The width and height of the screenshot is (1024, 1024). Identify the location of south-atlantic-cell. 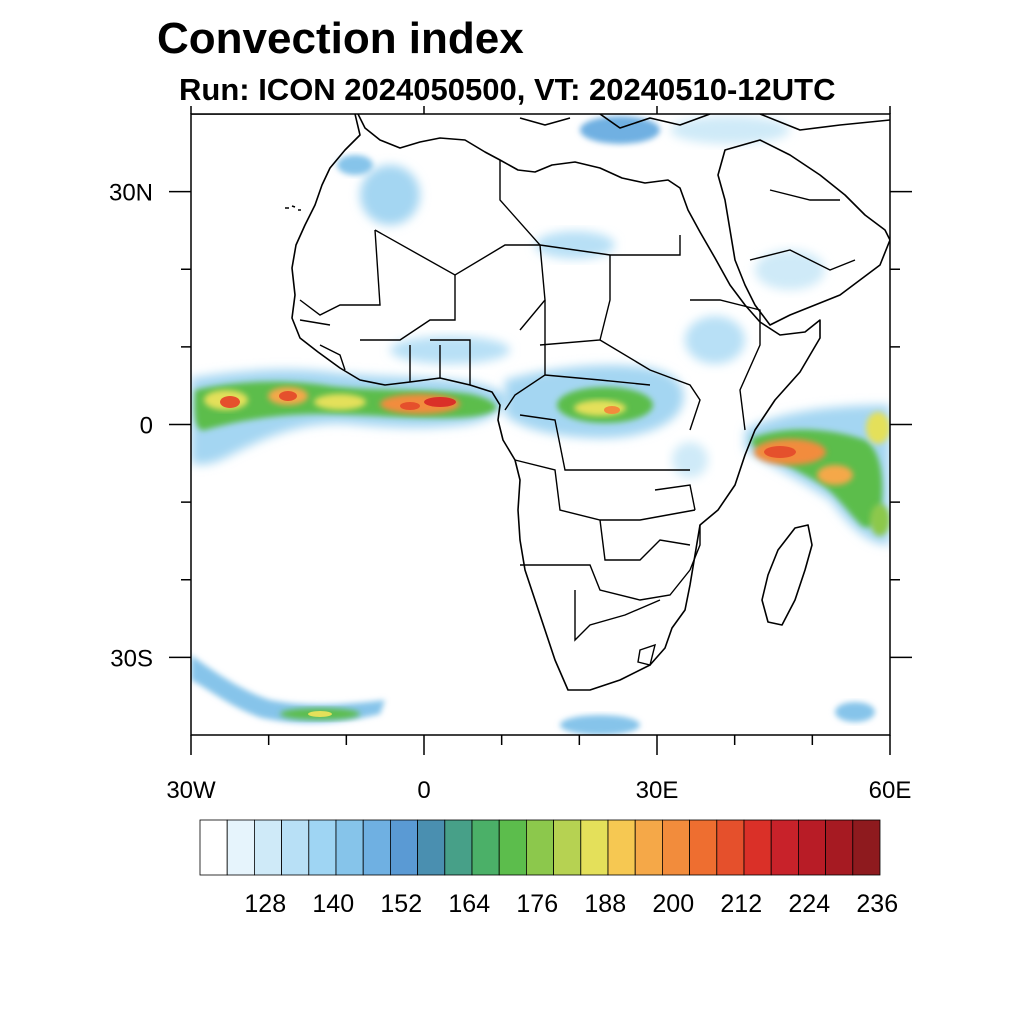
(320, 714).